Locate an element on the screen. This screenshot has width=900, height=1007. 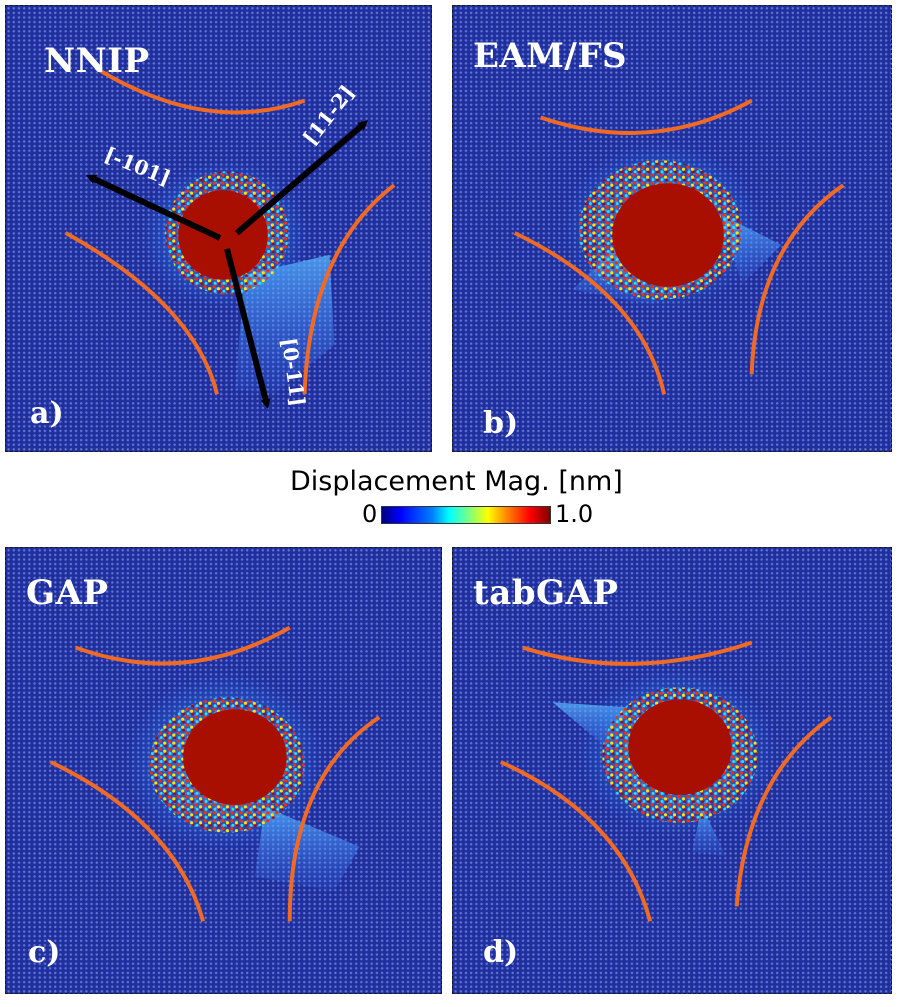
colorbar-max: 1.0 is located at coordinates (574, 514).